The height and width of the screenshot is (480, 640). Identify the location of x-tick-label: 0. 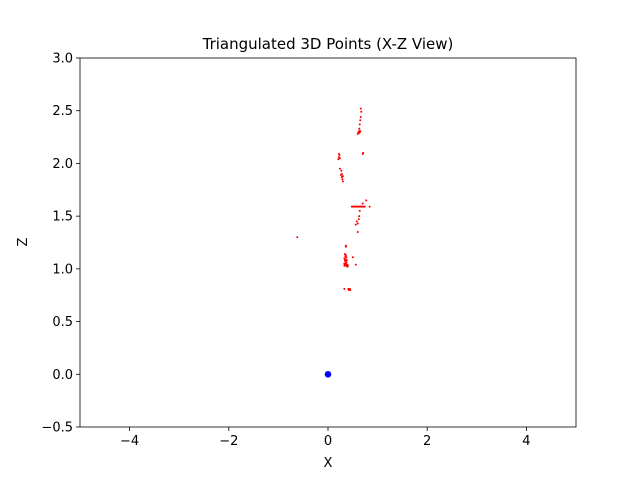
(328, 441).